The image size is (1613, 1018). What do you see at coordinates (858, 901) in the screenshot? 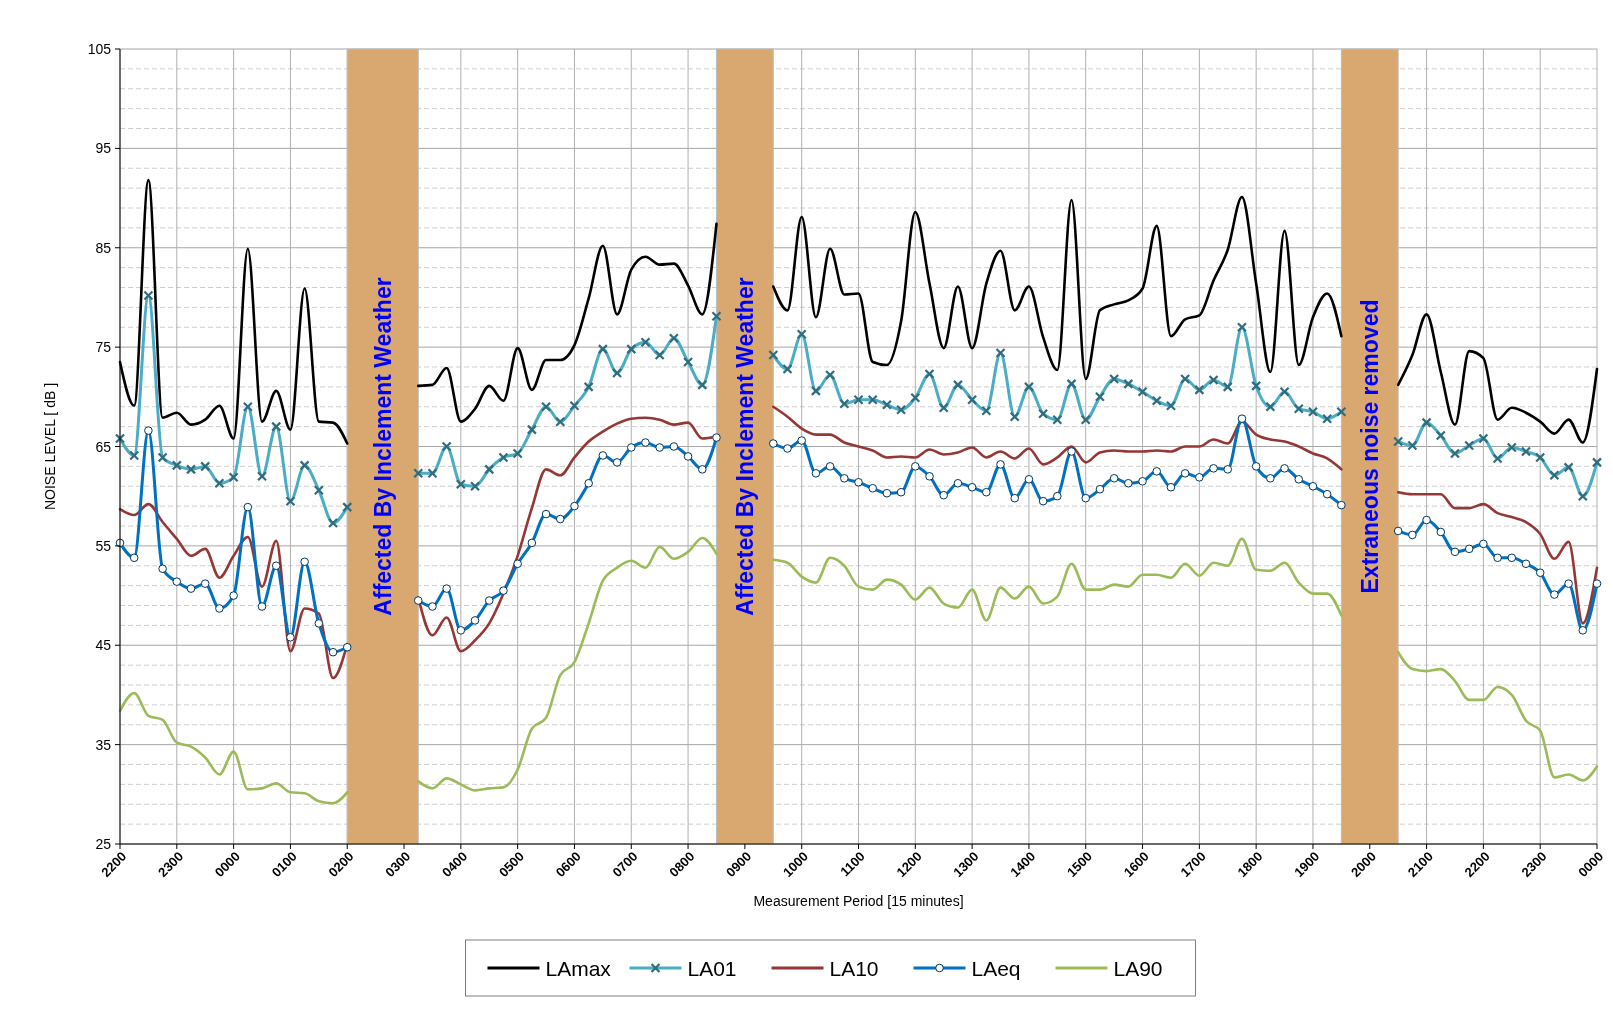
I see `x-axis-title: Measurement Period [15 minutes]` at bounding box center [858, 901].